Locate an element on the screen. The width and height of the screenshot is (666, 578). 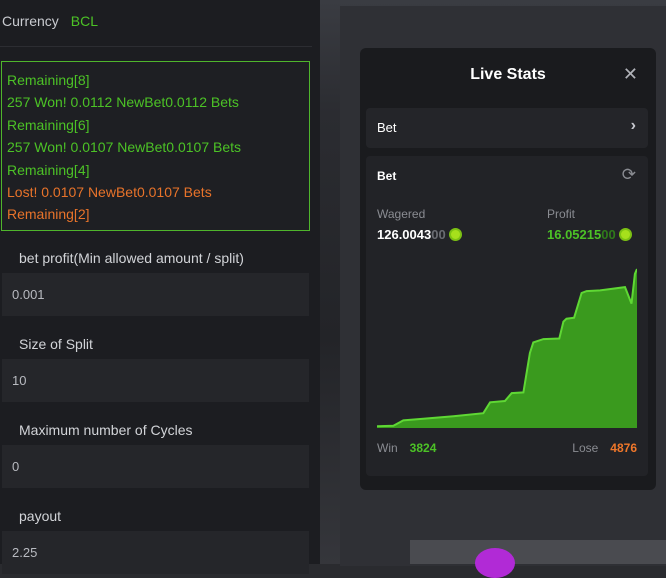
profit-suffix: 00 is located at coordinates (608, 234).